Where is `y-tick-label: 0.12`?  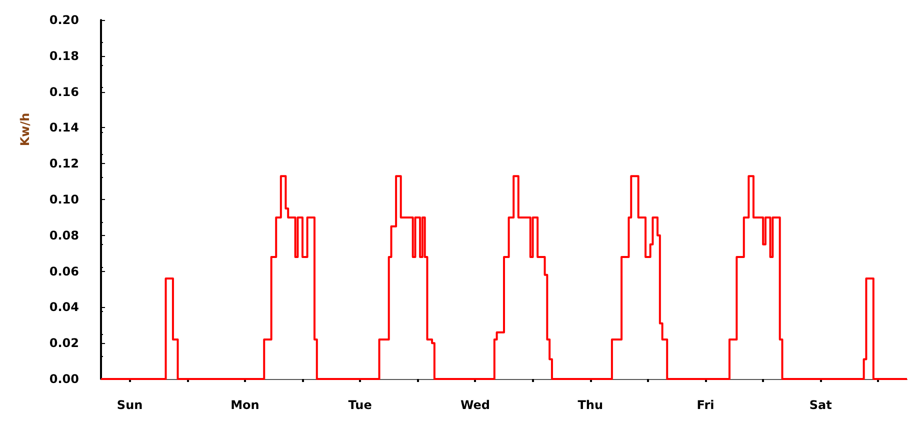
y-tick-label: 0.12 is located at coordinates (64, 163).